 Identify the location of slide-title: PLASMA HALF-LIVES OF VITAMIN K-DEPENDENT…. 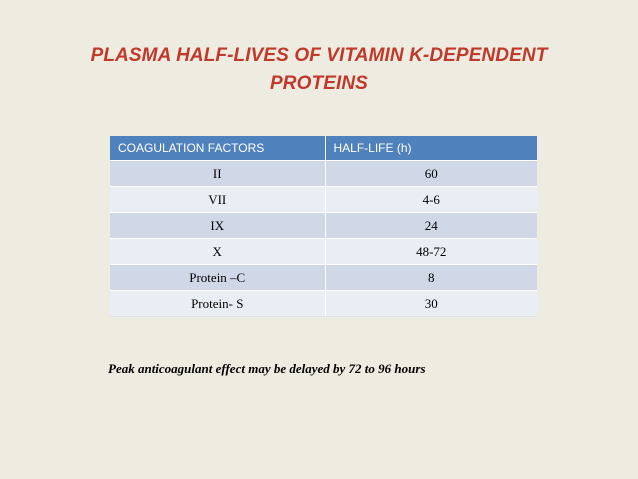
(319, 69).